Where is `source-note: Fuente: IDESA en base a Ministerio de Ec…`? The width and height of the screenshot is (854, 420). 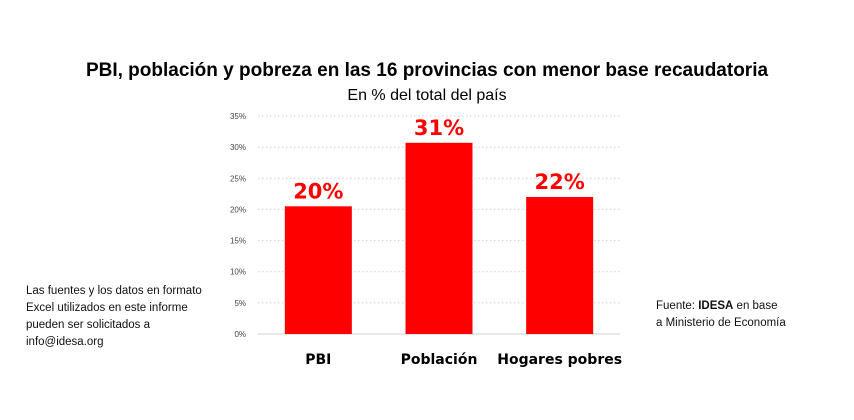
source-note: Fuente: IDESA en base a Ministerio de Ec… is located at coordinates (721, 315).